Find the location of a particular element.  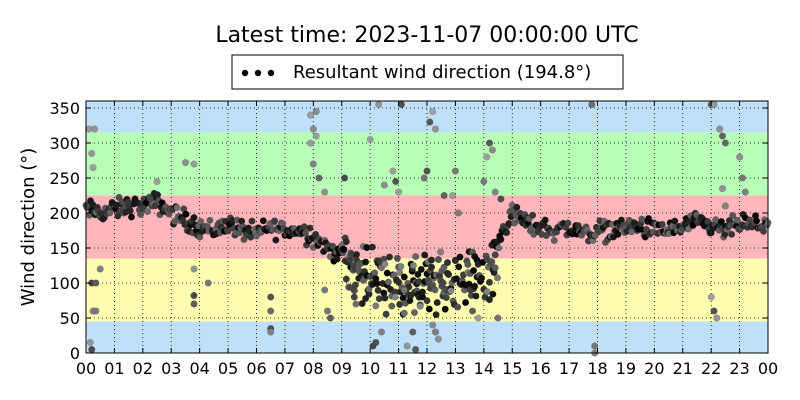

y-axis-label: Wind direction (°) is located at coordinates (28, 227).